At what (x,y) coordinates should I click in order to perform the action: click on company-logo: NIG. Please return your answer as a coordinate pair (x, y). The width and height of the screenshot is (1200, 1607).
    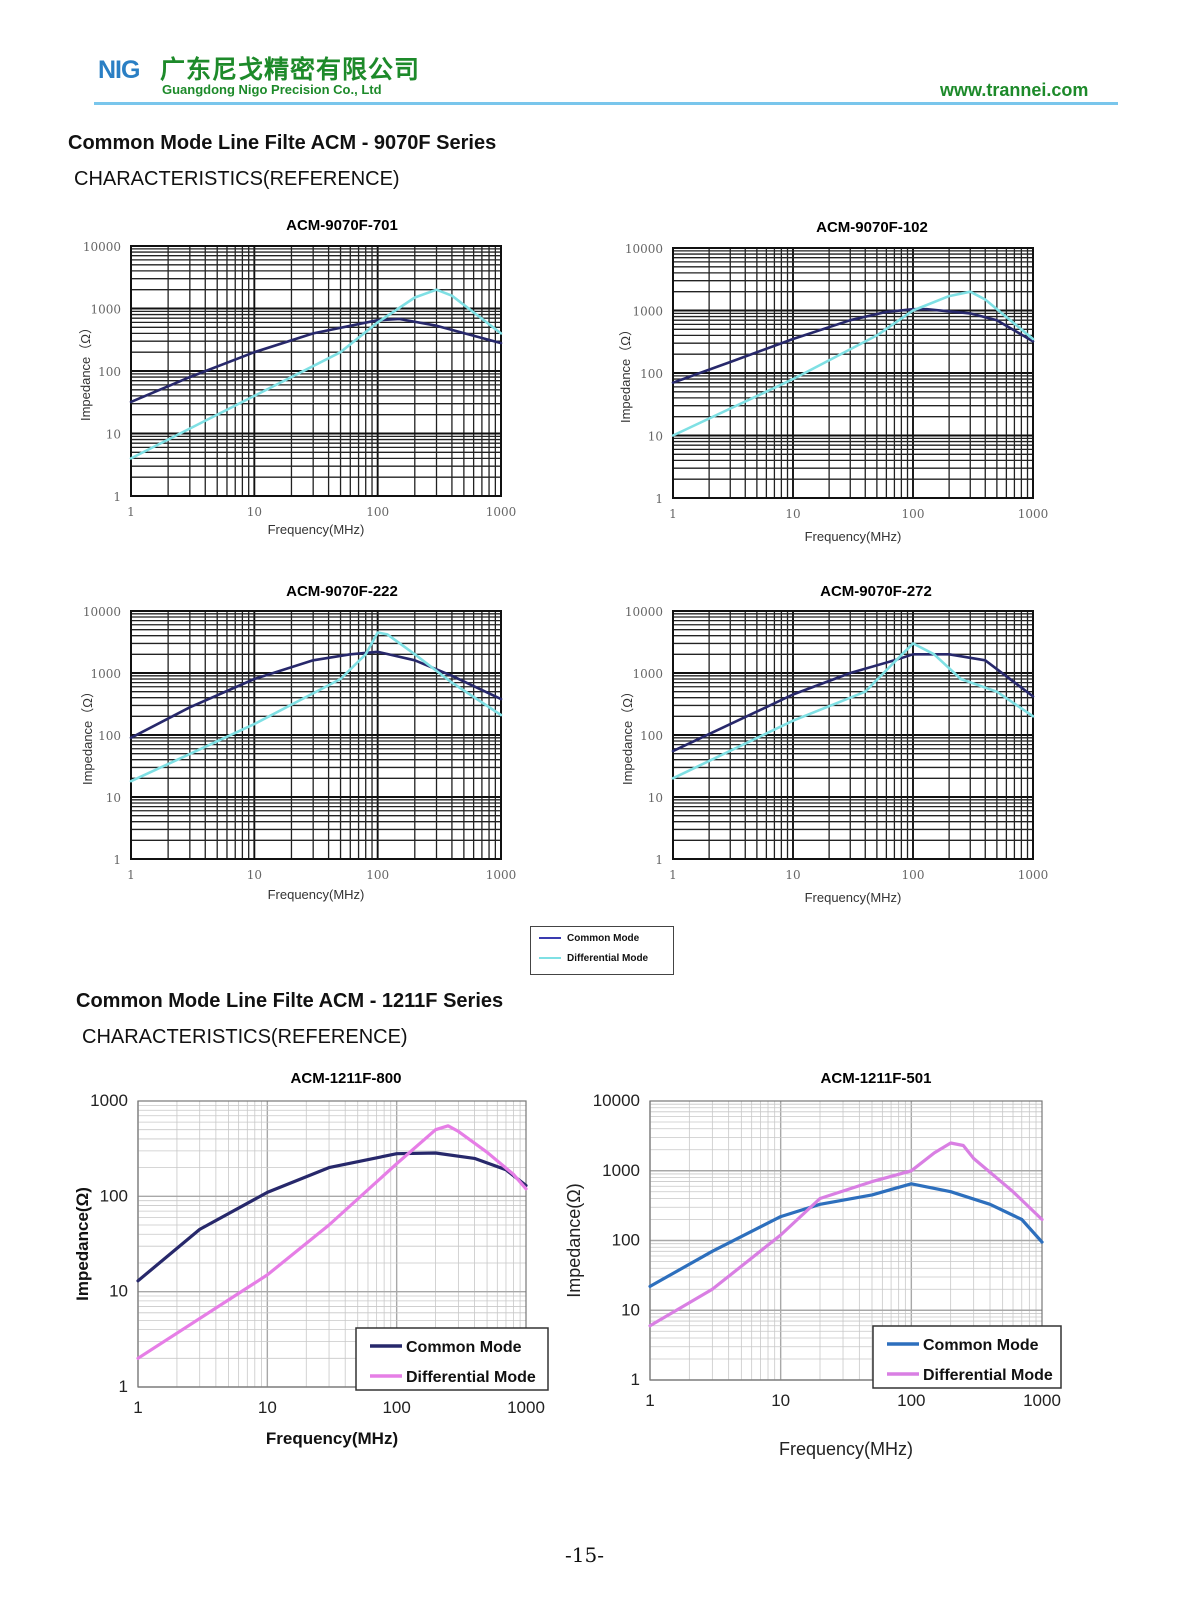
    Looking at the image, I should click on (119, 70).